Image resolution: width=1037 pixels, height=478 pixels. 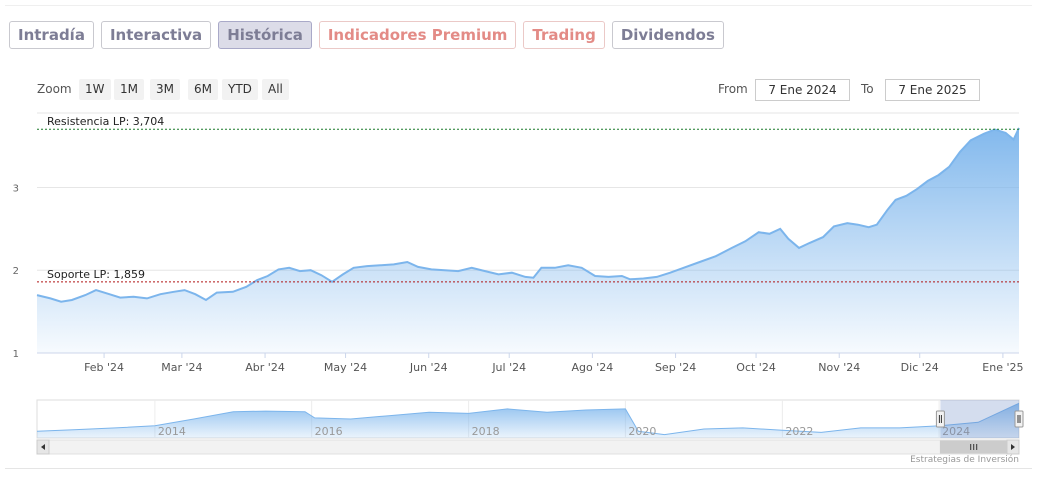 I want to click on navigator-year-label: 2018, so click(x=486, y=431).